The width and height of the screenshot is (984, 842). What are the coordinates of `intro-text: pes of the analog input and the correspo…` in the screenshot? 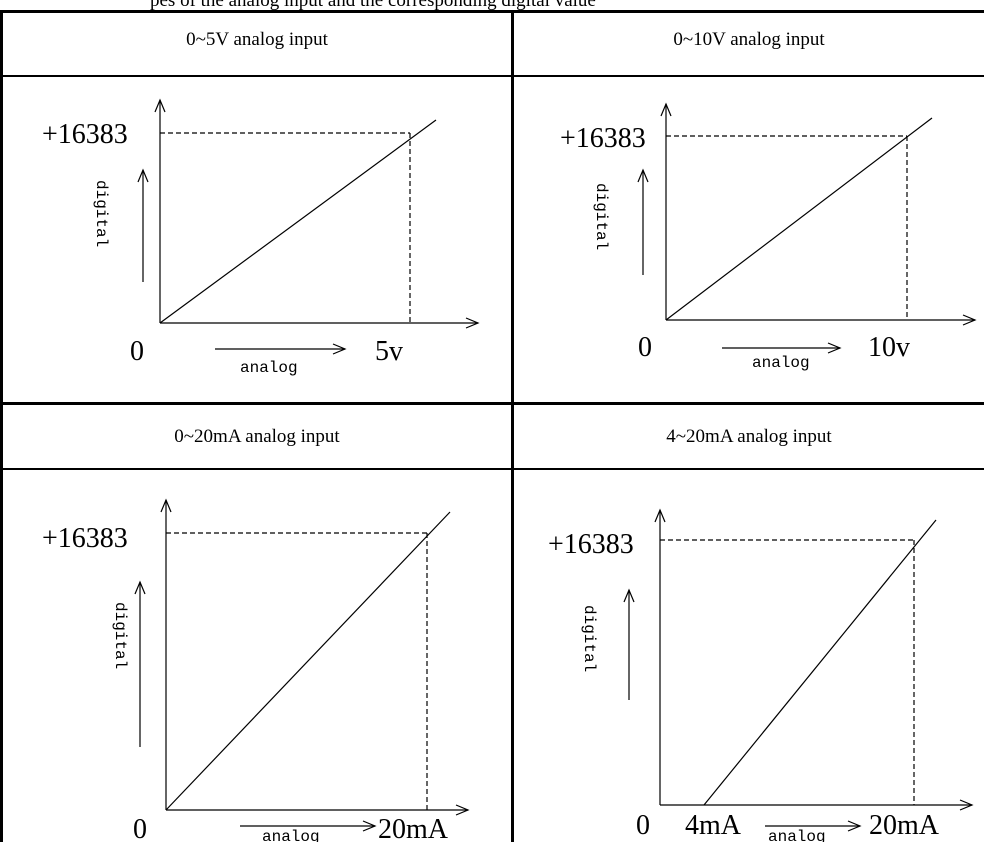 It's located at (373, 5).